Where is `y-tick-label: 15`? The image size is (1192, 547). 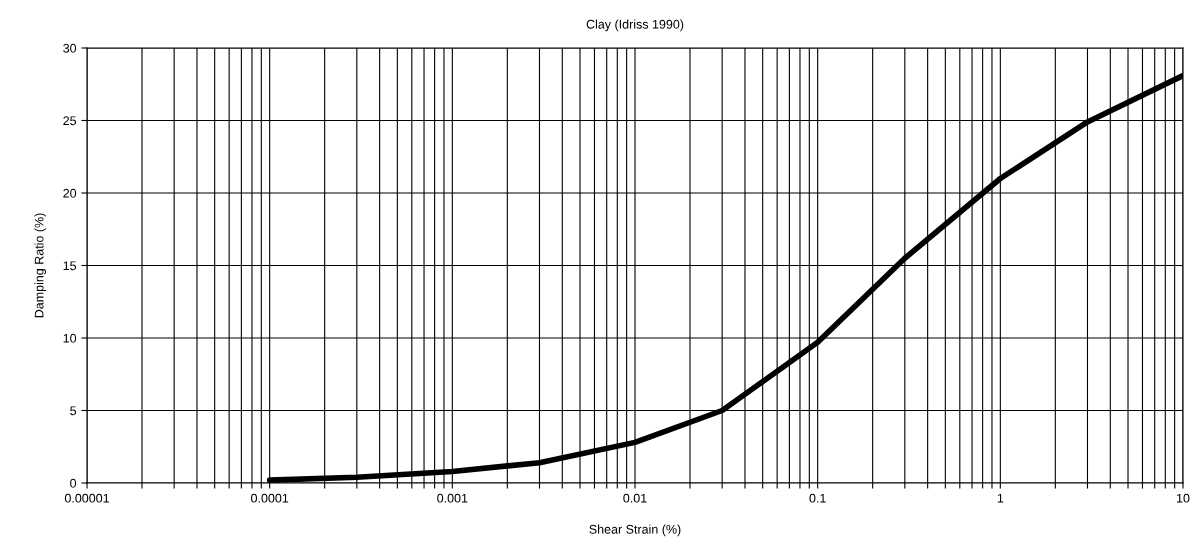 y-tick-label: 15 is located at coordinates (70, 266).